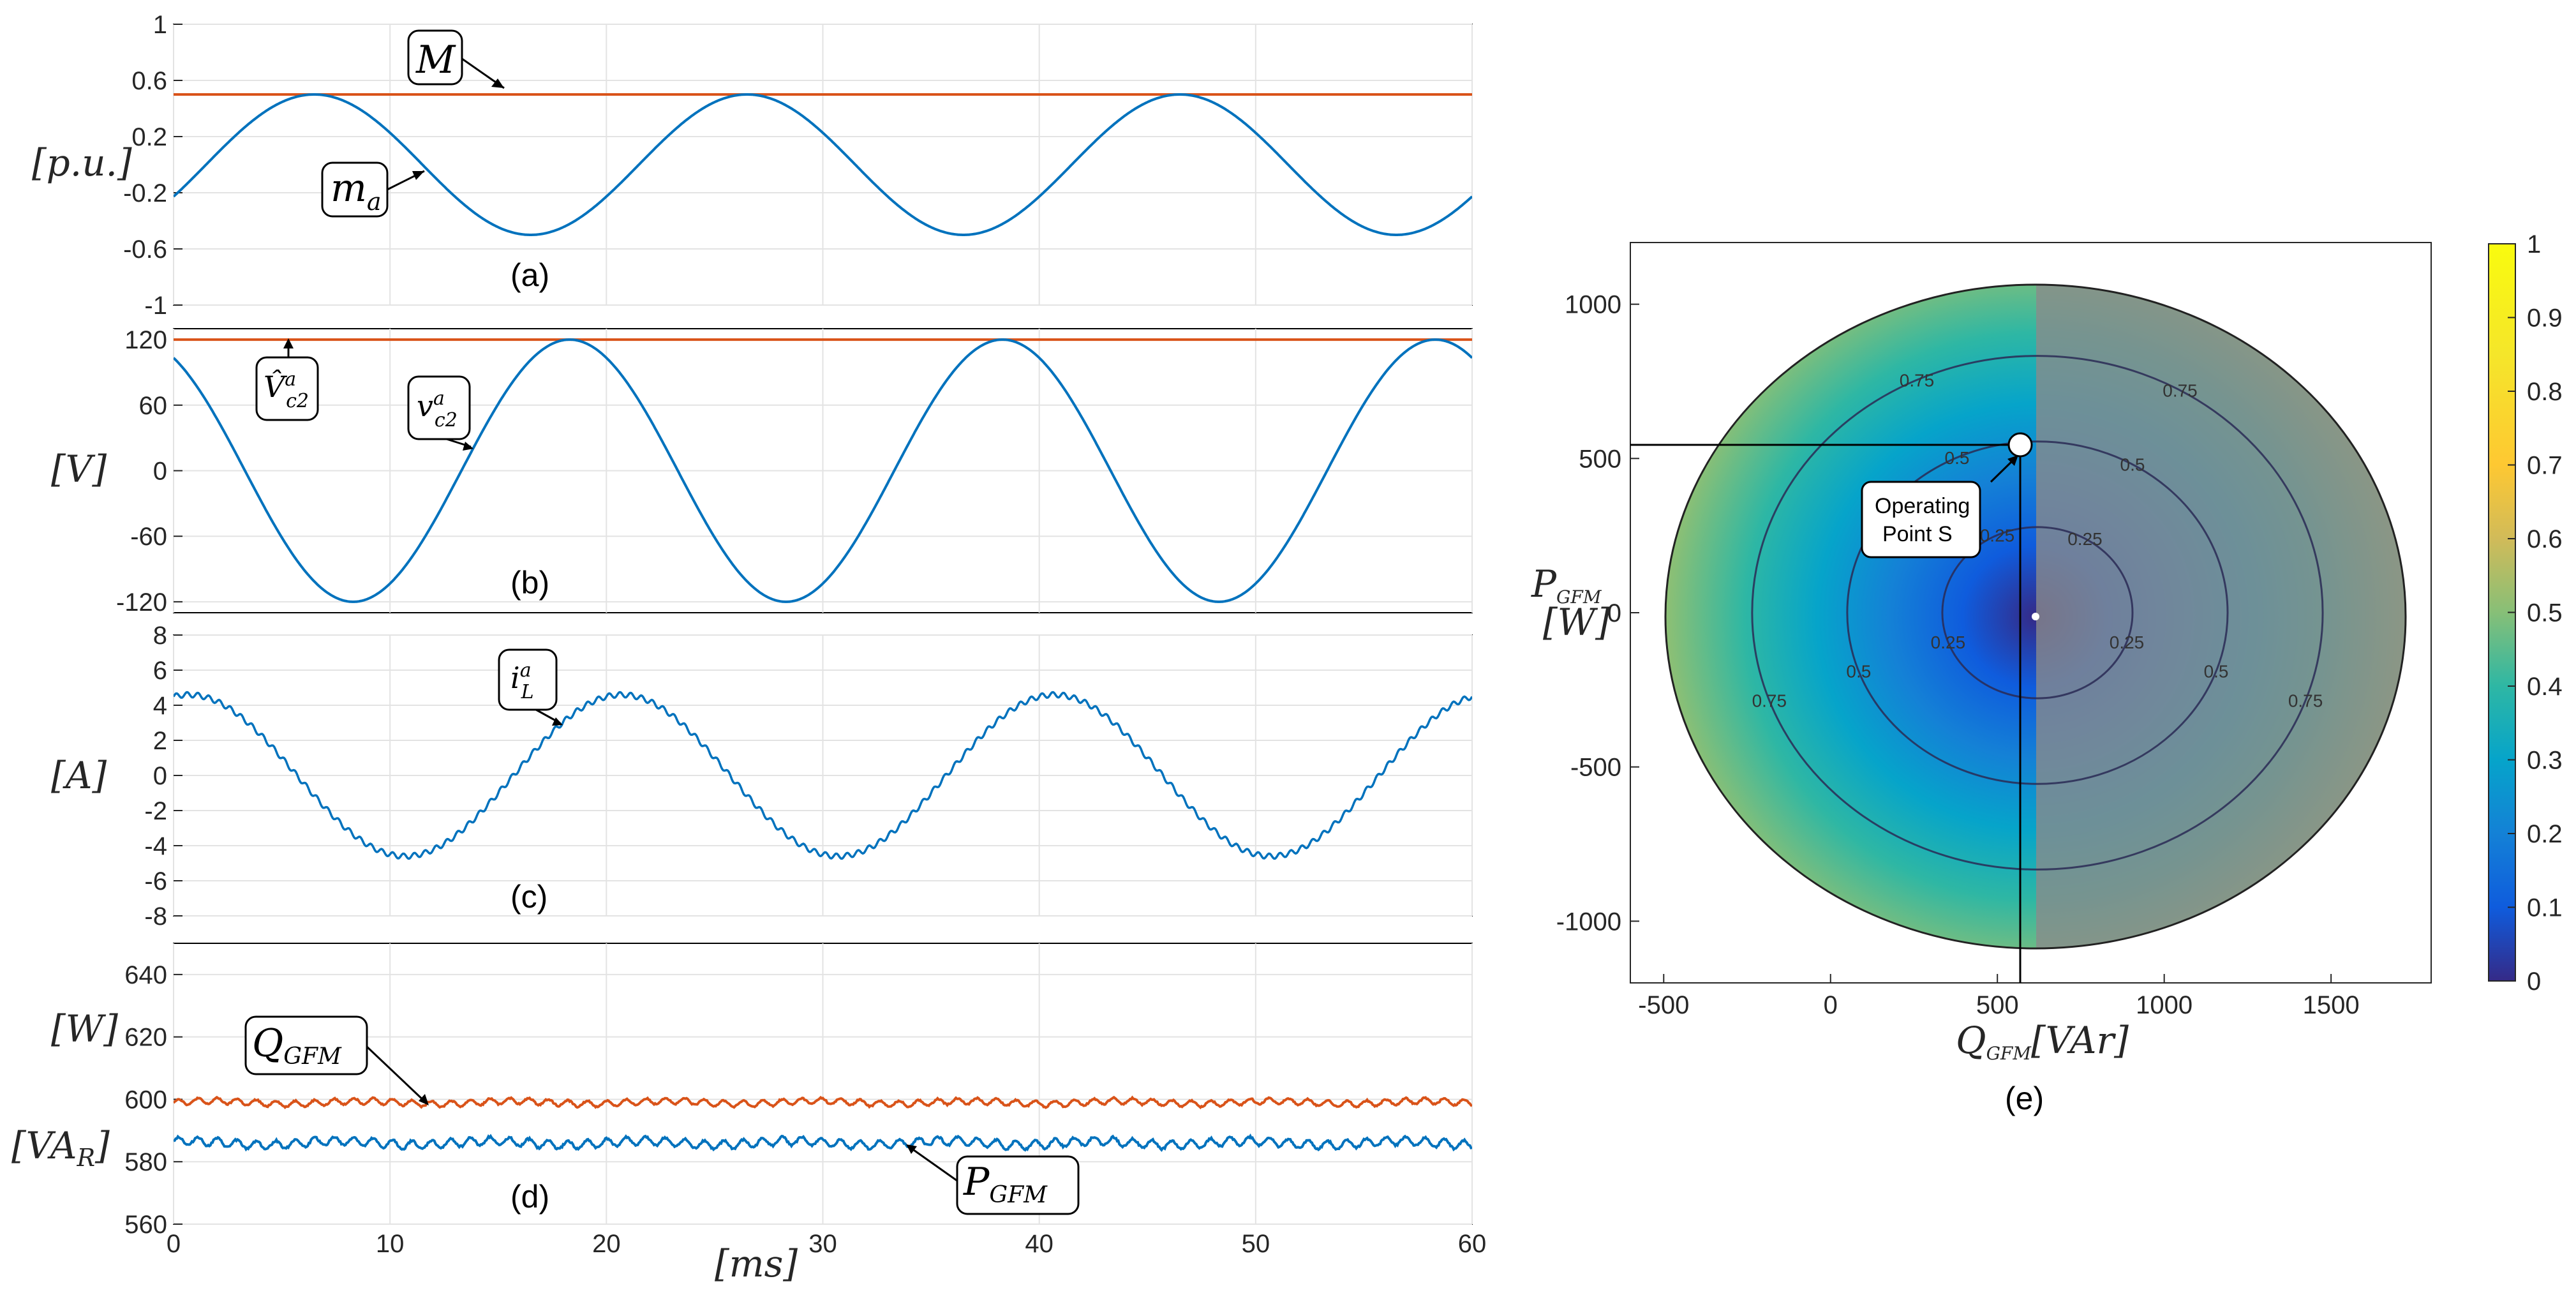 This screenshot has height=1302, width=2576. Describe the element at coordinates (823, 1102) in the screenshot. I see `series-Q-GFM-line` at that location.